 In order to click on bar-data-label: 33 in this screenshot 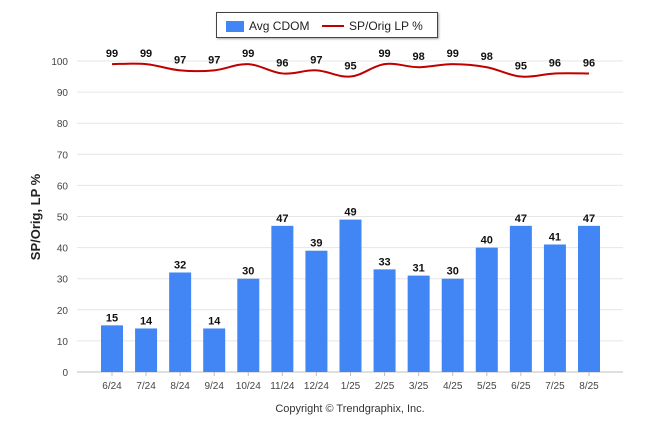, I will do `click(384, 262)`.